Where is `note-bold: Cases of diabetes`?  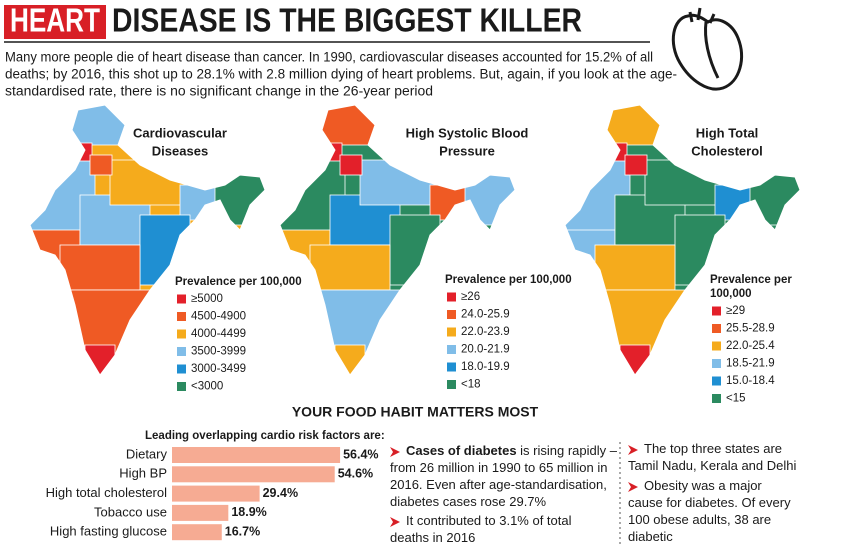 note-bold: Cases of diabetes is located at coordinates (461, 450).